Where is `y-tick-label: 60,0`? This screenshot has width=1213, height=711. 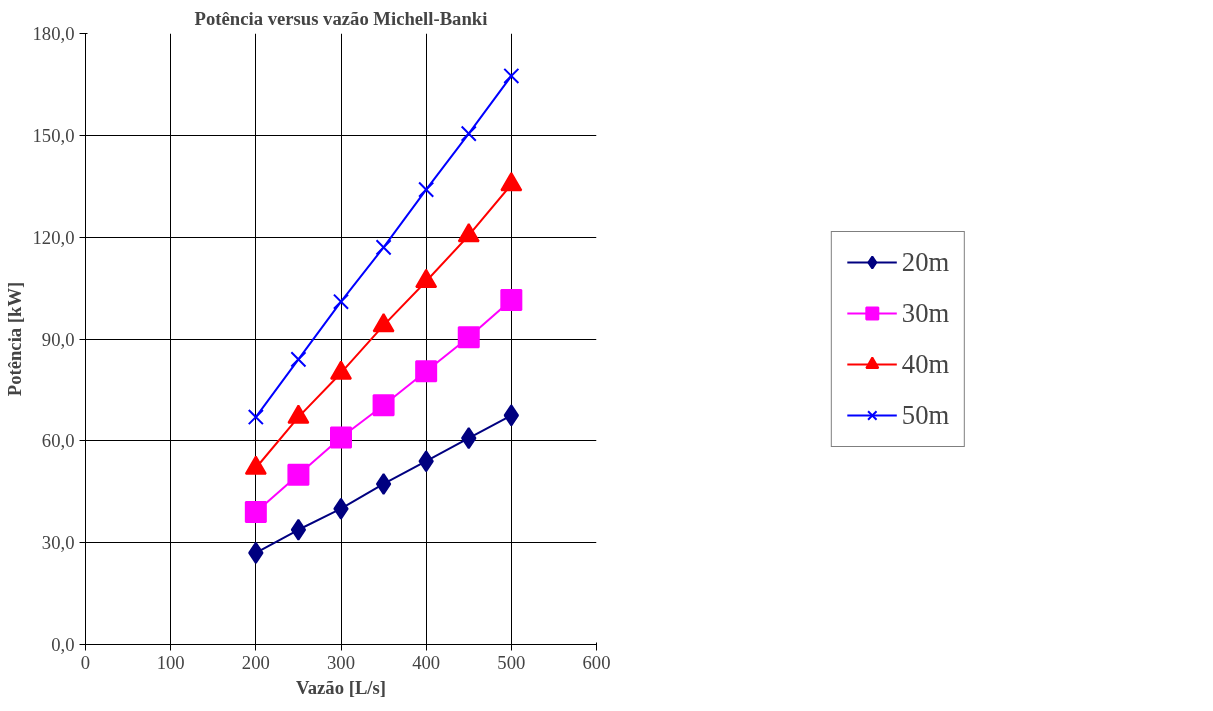 y-tick-label: 60,0 is located at coordinates (58, 441).